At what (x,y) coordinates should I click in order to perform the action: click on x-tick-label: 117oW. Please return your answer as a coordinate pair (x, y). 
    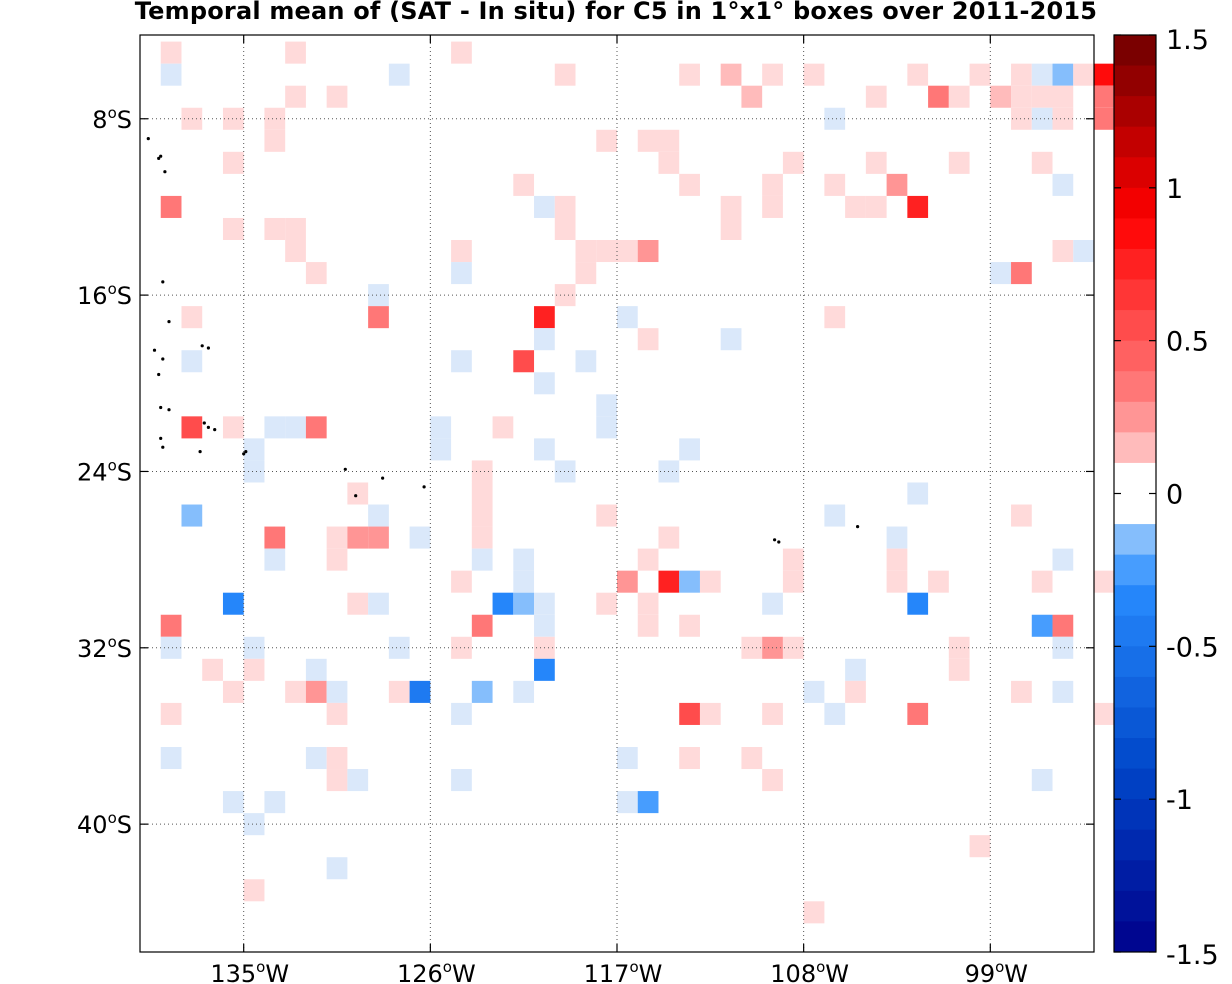
    Looking at the image, I should click on (623, 971).